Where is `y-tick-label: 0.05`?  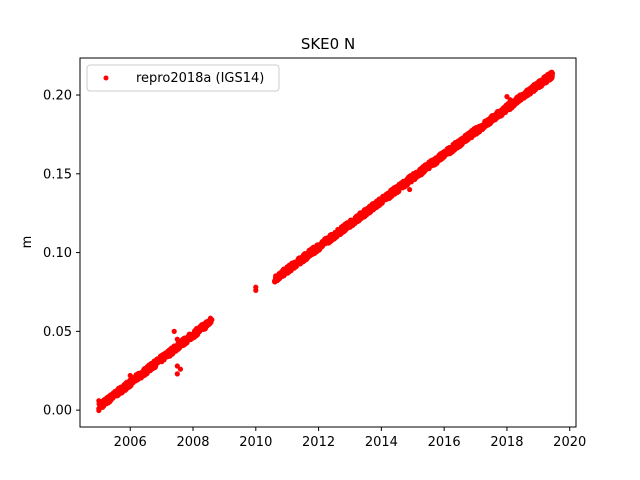
y-tick-label: 0.05 is located at coordinates (57, 332).